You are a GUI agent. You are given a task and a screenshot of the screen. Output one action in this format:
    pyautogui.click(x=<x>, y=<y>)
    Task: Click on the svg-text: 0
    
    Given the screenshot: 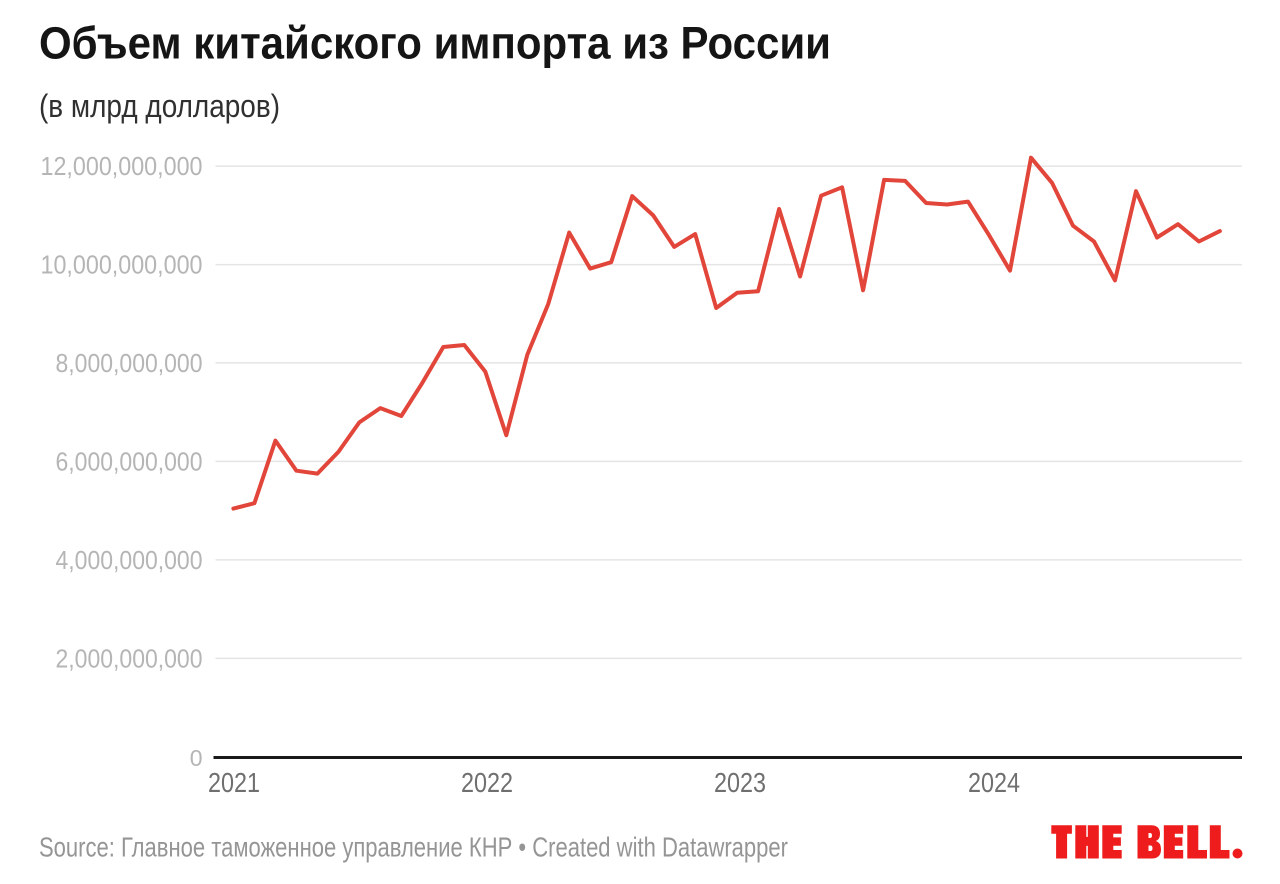 What is the action you would take?
    pyautogui.click(x=196, y=758)
    